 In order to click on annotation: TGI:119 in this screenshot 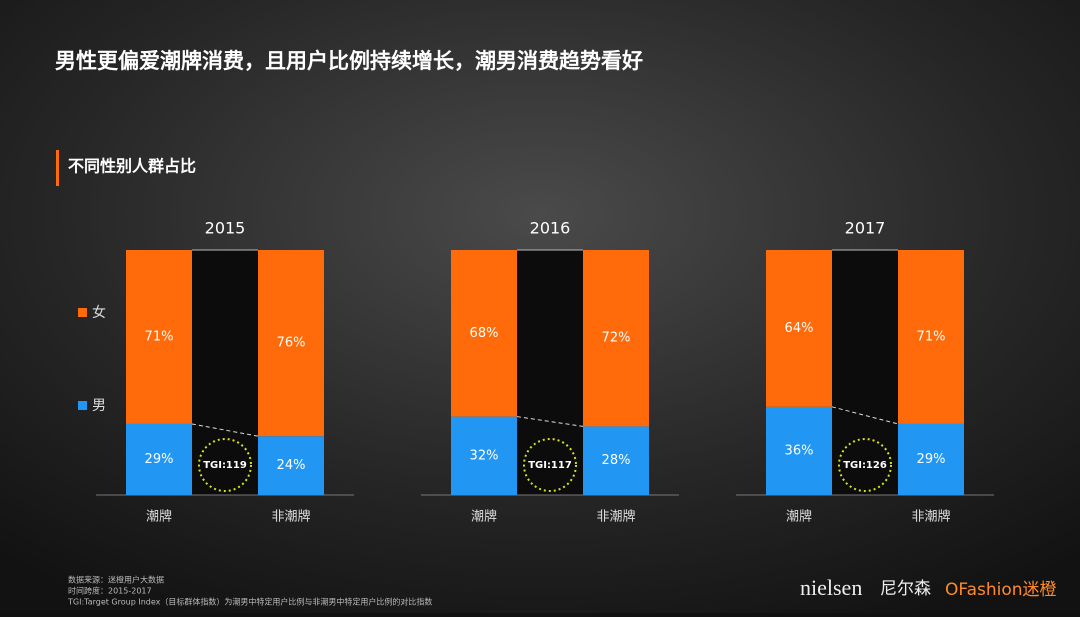, I will do `click(225, 465)`.